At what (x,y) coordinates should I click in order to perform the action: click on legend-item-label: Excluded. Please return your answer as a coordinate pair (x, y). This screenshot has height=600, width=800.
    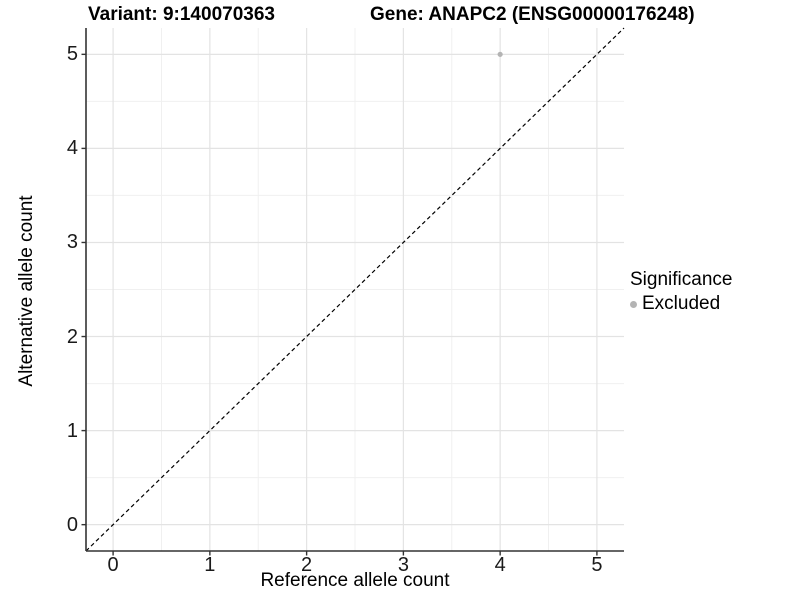
    Looking at the image, I should click on (681, 303).